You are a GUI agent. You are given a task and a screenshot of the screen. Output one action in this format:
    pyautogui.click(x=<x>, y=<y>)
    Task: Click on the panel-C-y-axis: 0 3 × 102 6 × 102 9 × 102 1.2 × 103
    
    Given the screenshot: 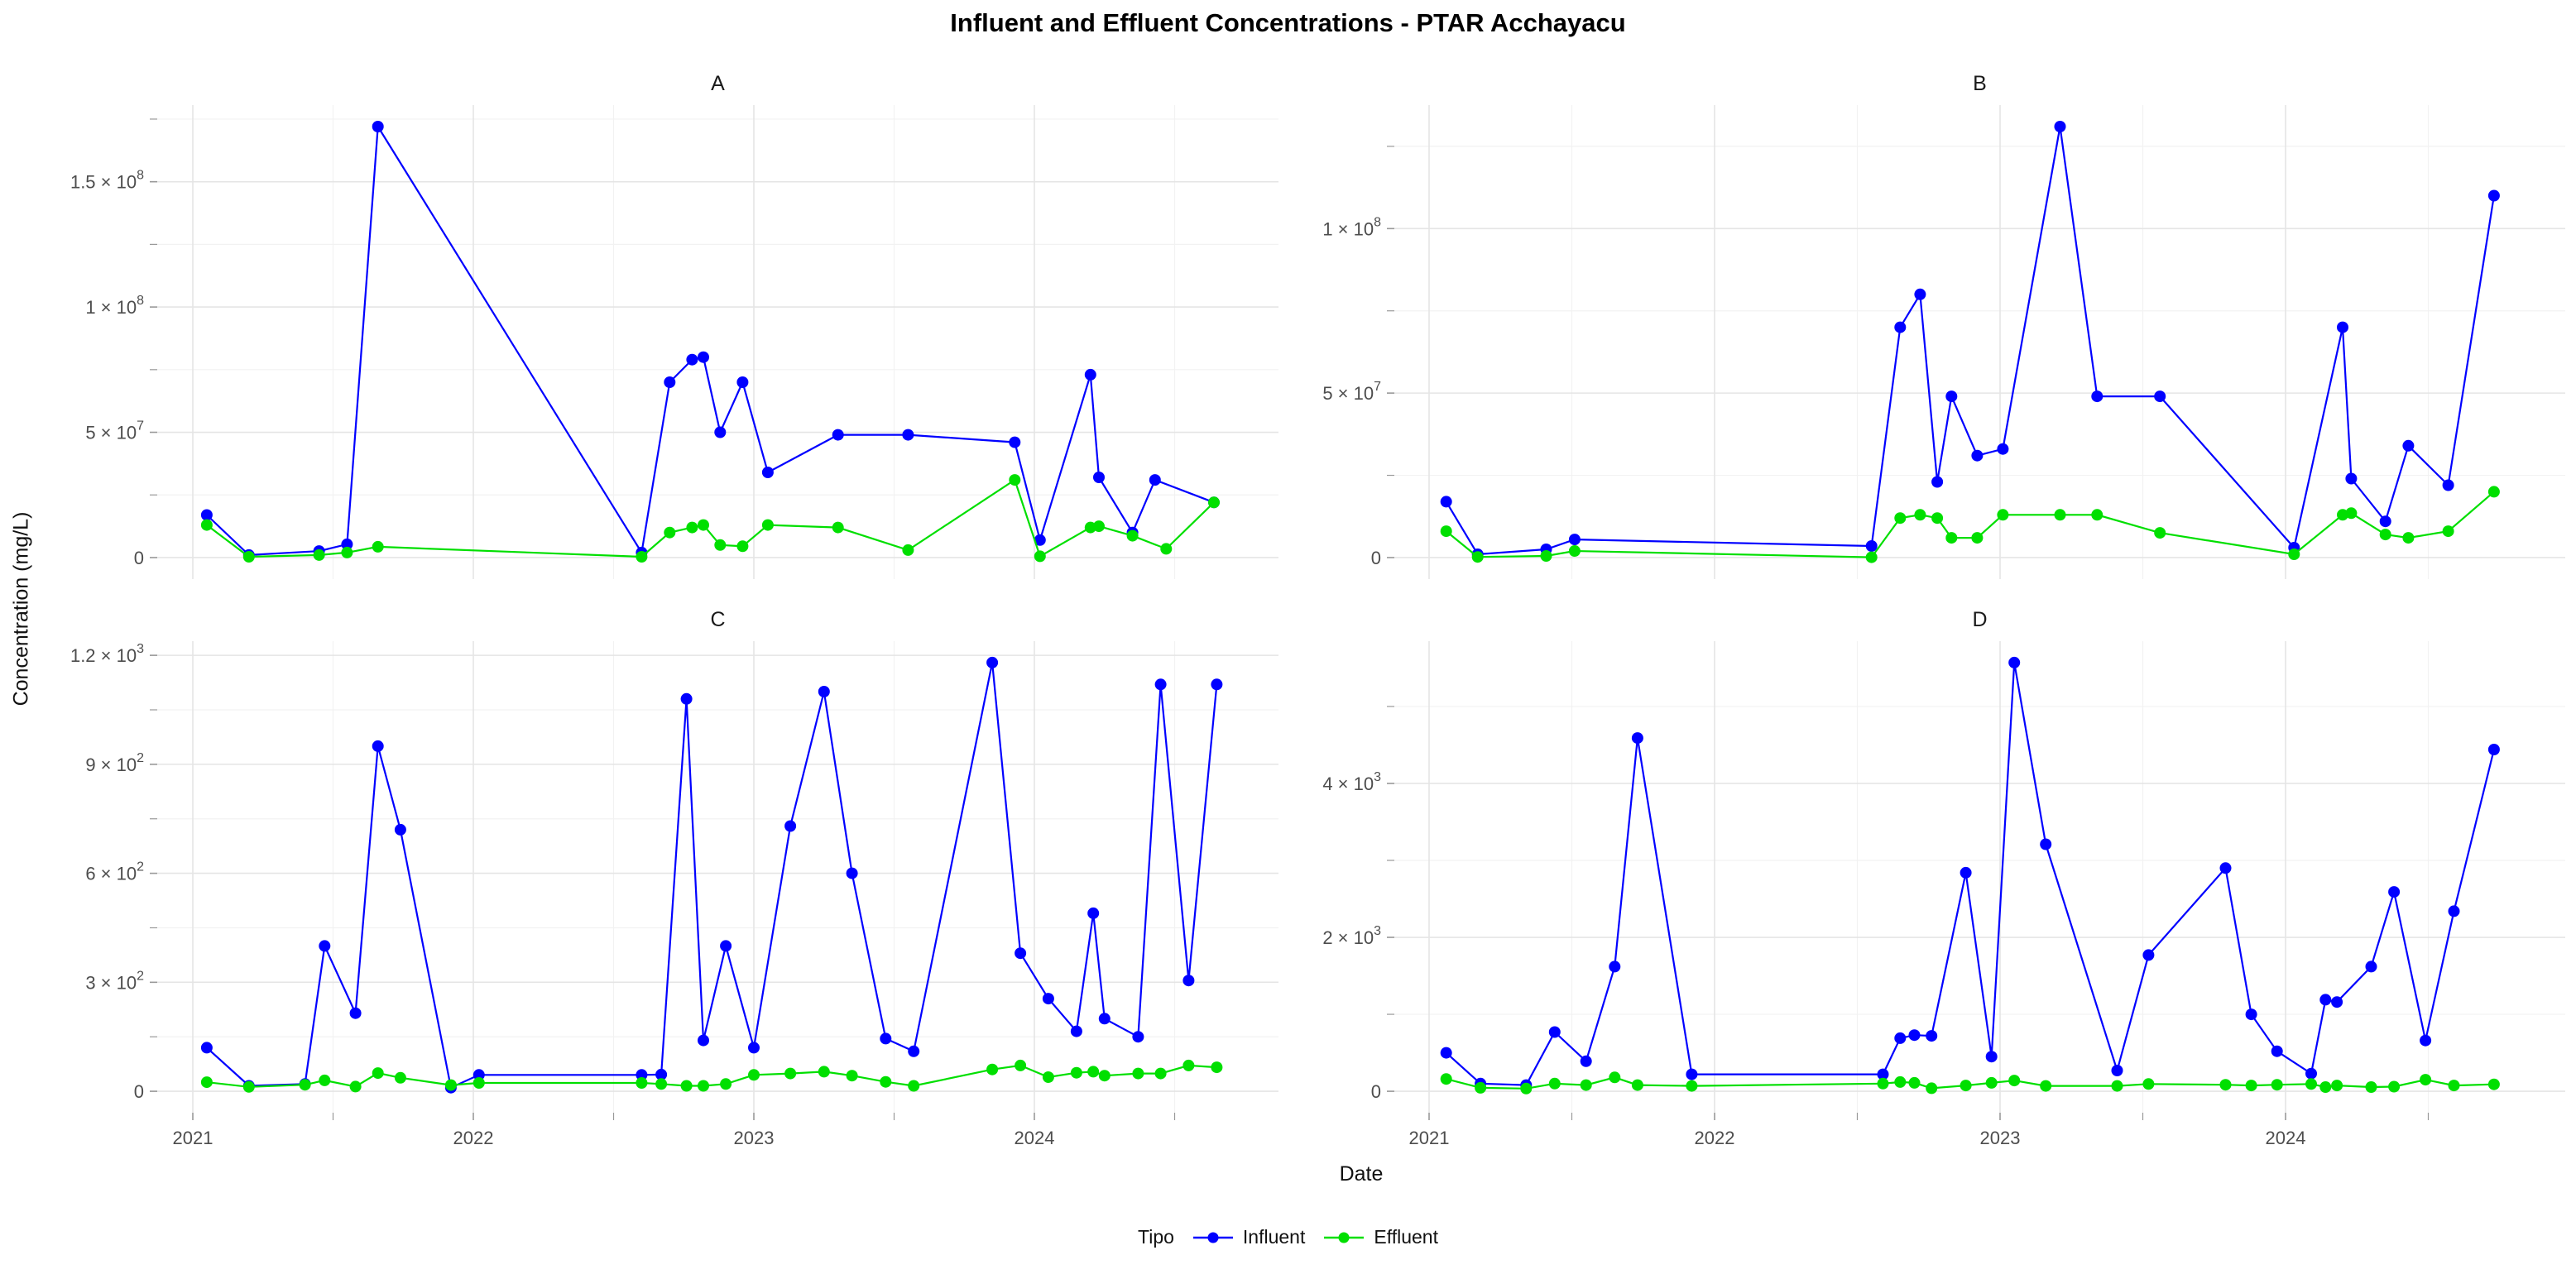 What is the action you would take?
    pyautogui.click(x=114, y=872)
    